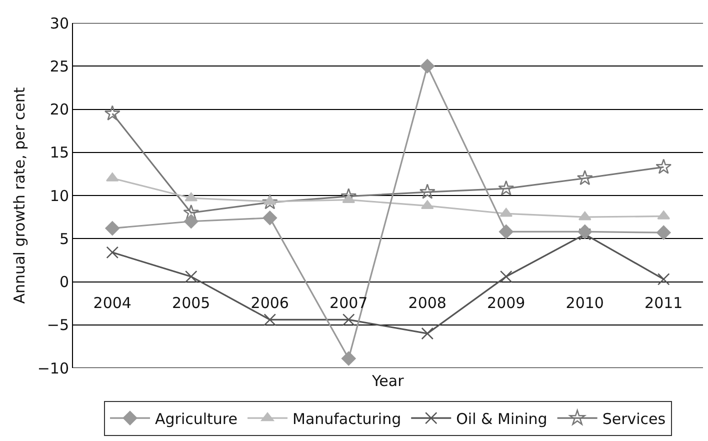  What do you see at coordinates (269, 303) in the screenshot?
I see `x-tick-label: 2006` at bounding box center [269, 303].